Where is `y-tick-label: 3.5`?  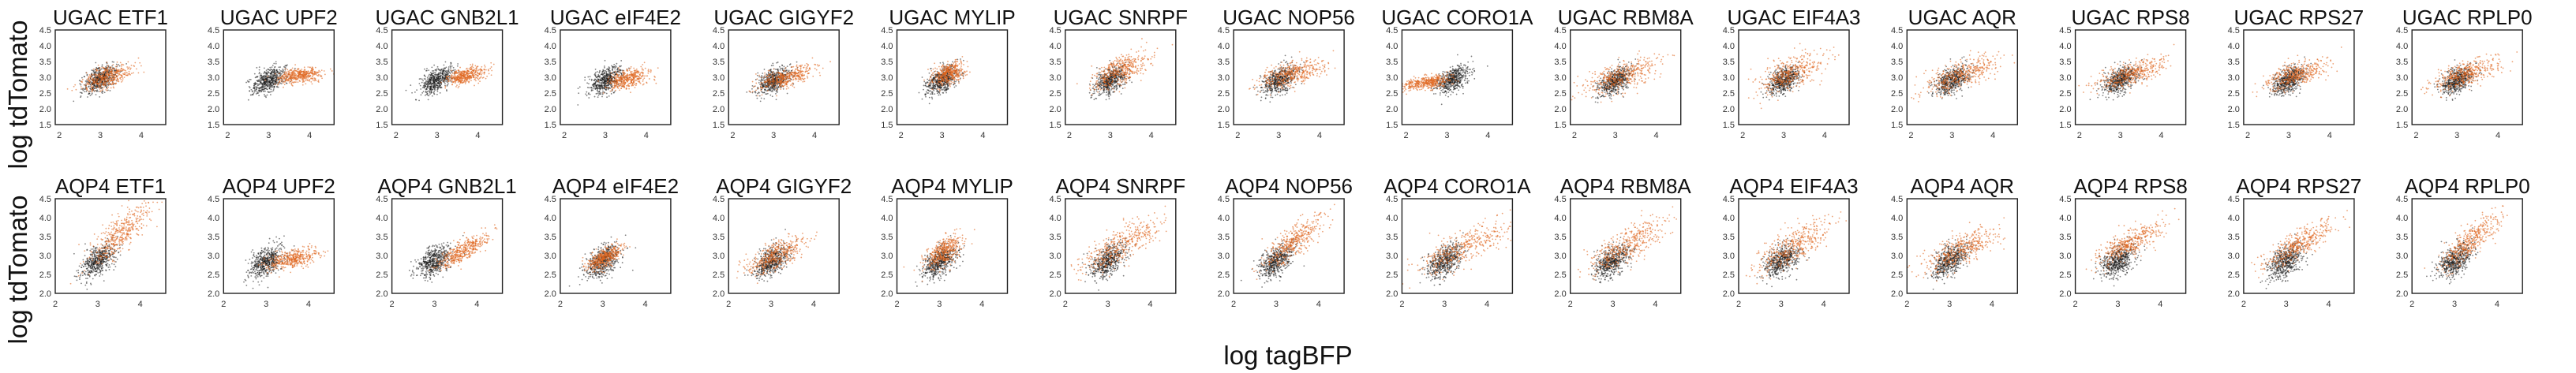
y-tick-label: 3.5 is located at coordinates (382, 62).